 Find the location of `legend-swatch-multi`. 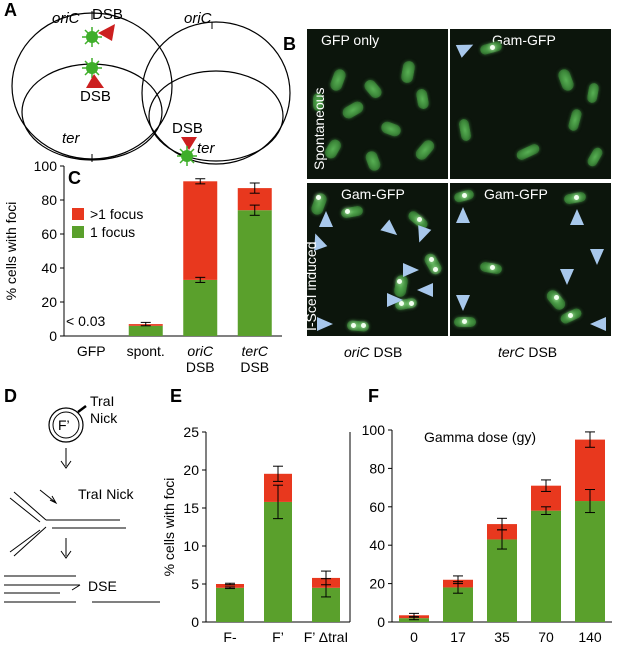

legend-swatch-multi is located at coordinates (78, 214).